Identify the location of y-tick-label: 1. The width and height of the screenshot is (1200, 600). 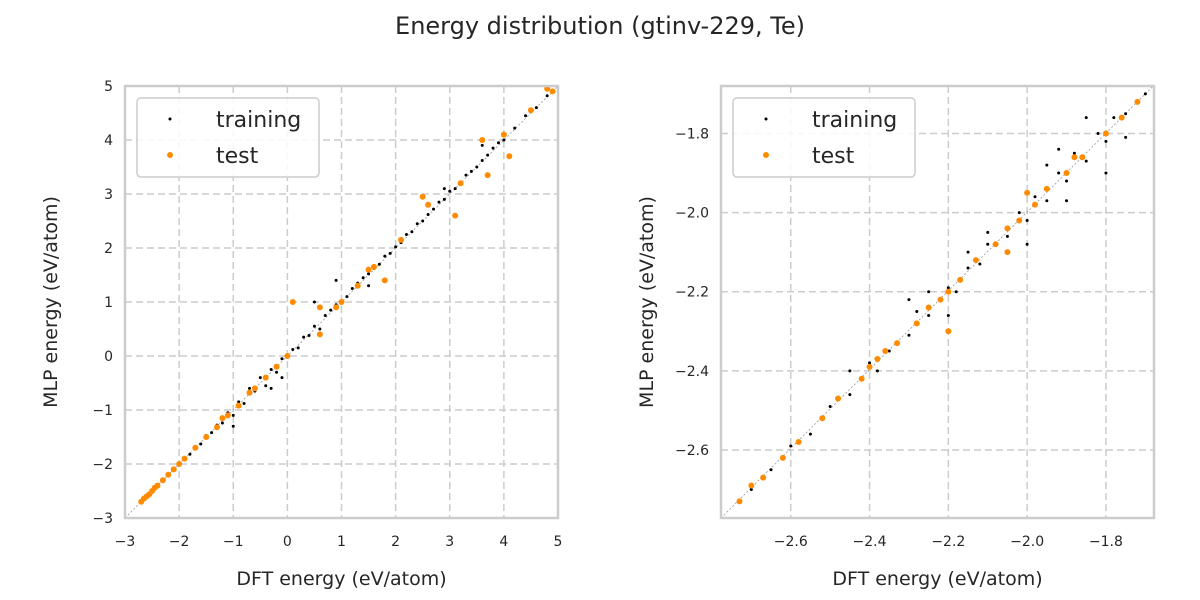
(108, 303).